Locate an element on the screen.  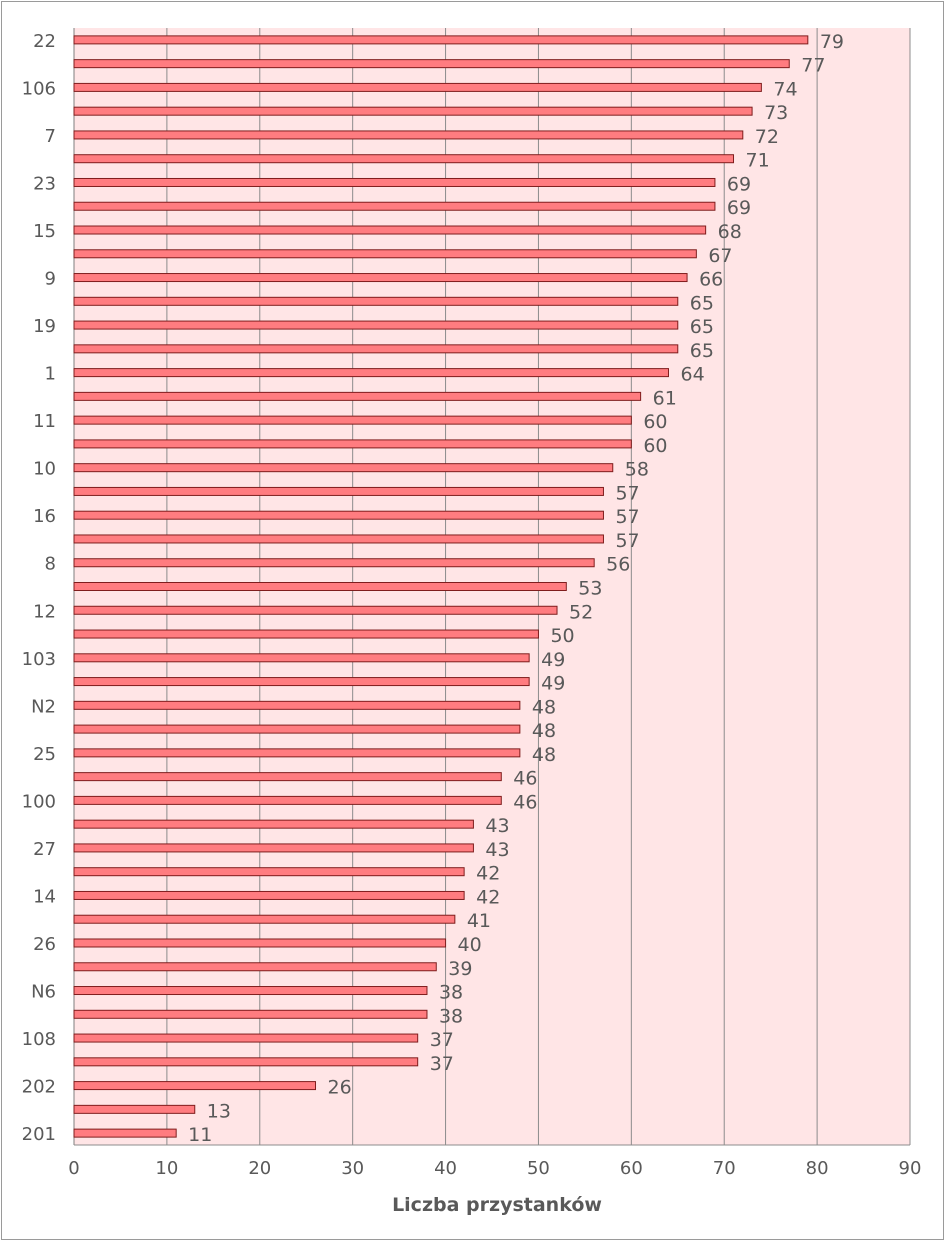
category-label: N2 is located at coordinates (43, 706).